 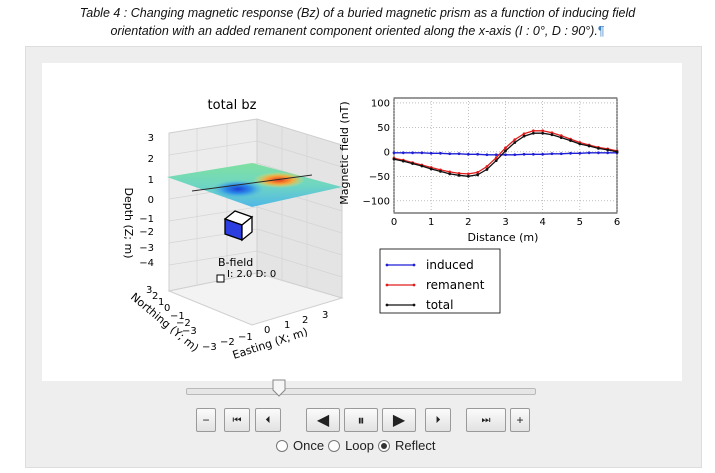 I want to click on reverse-play-button: ◀, so click(x=323, y=420).